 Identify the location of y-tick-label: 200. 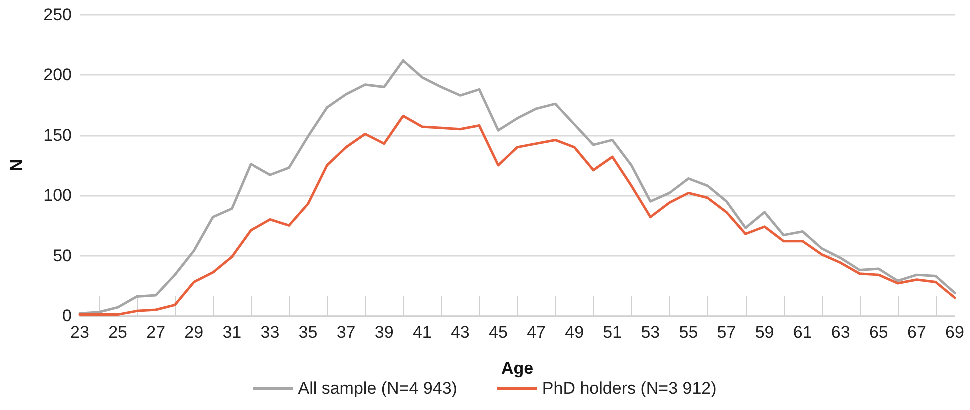
(58, 75).